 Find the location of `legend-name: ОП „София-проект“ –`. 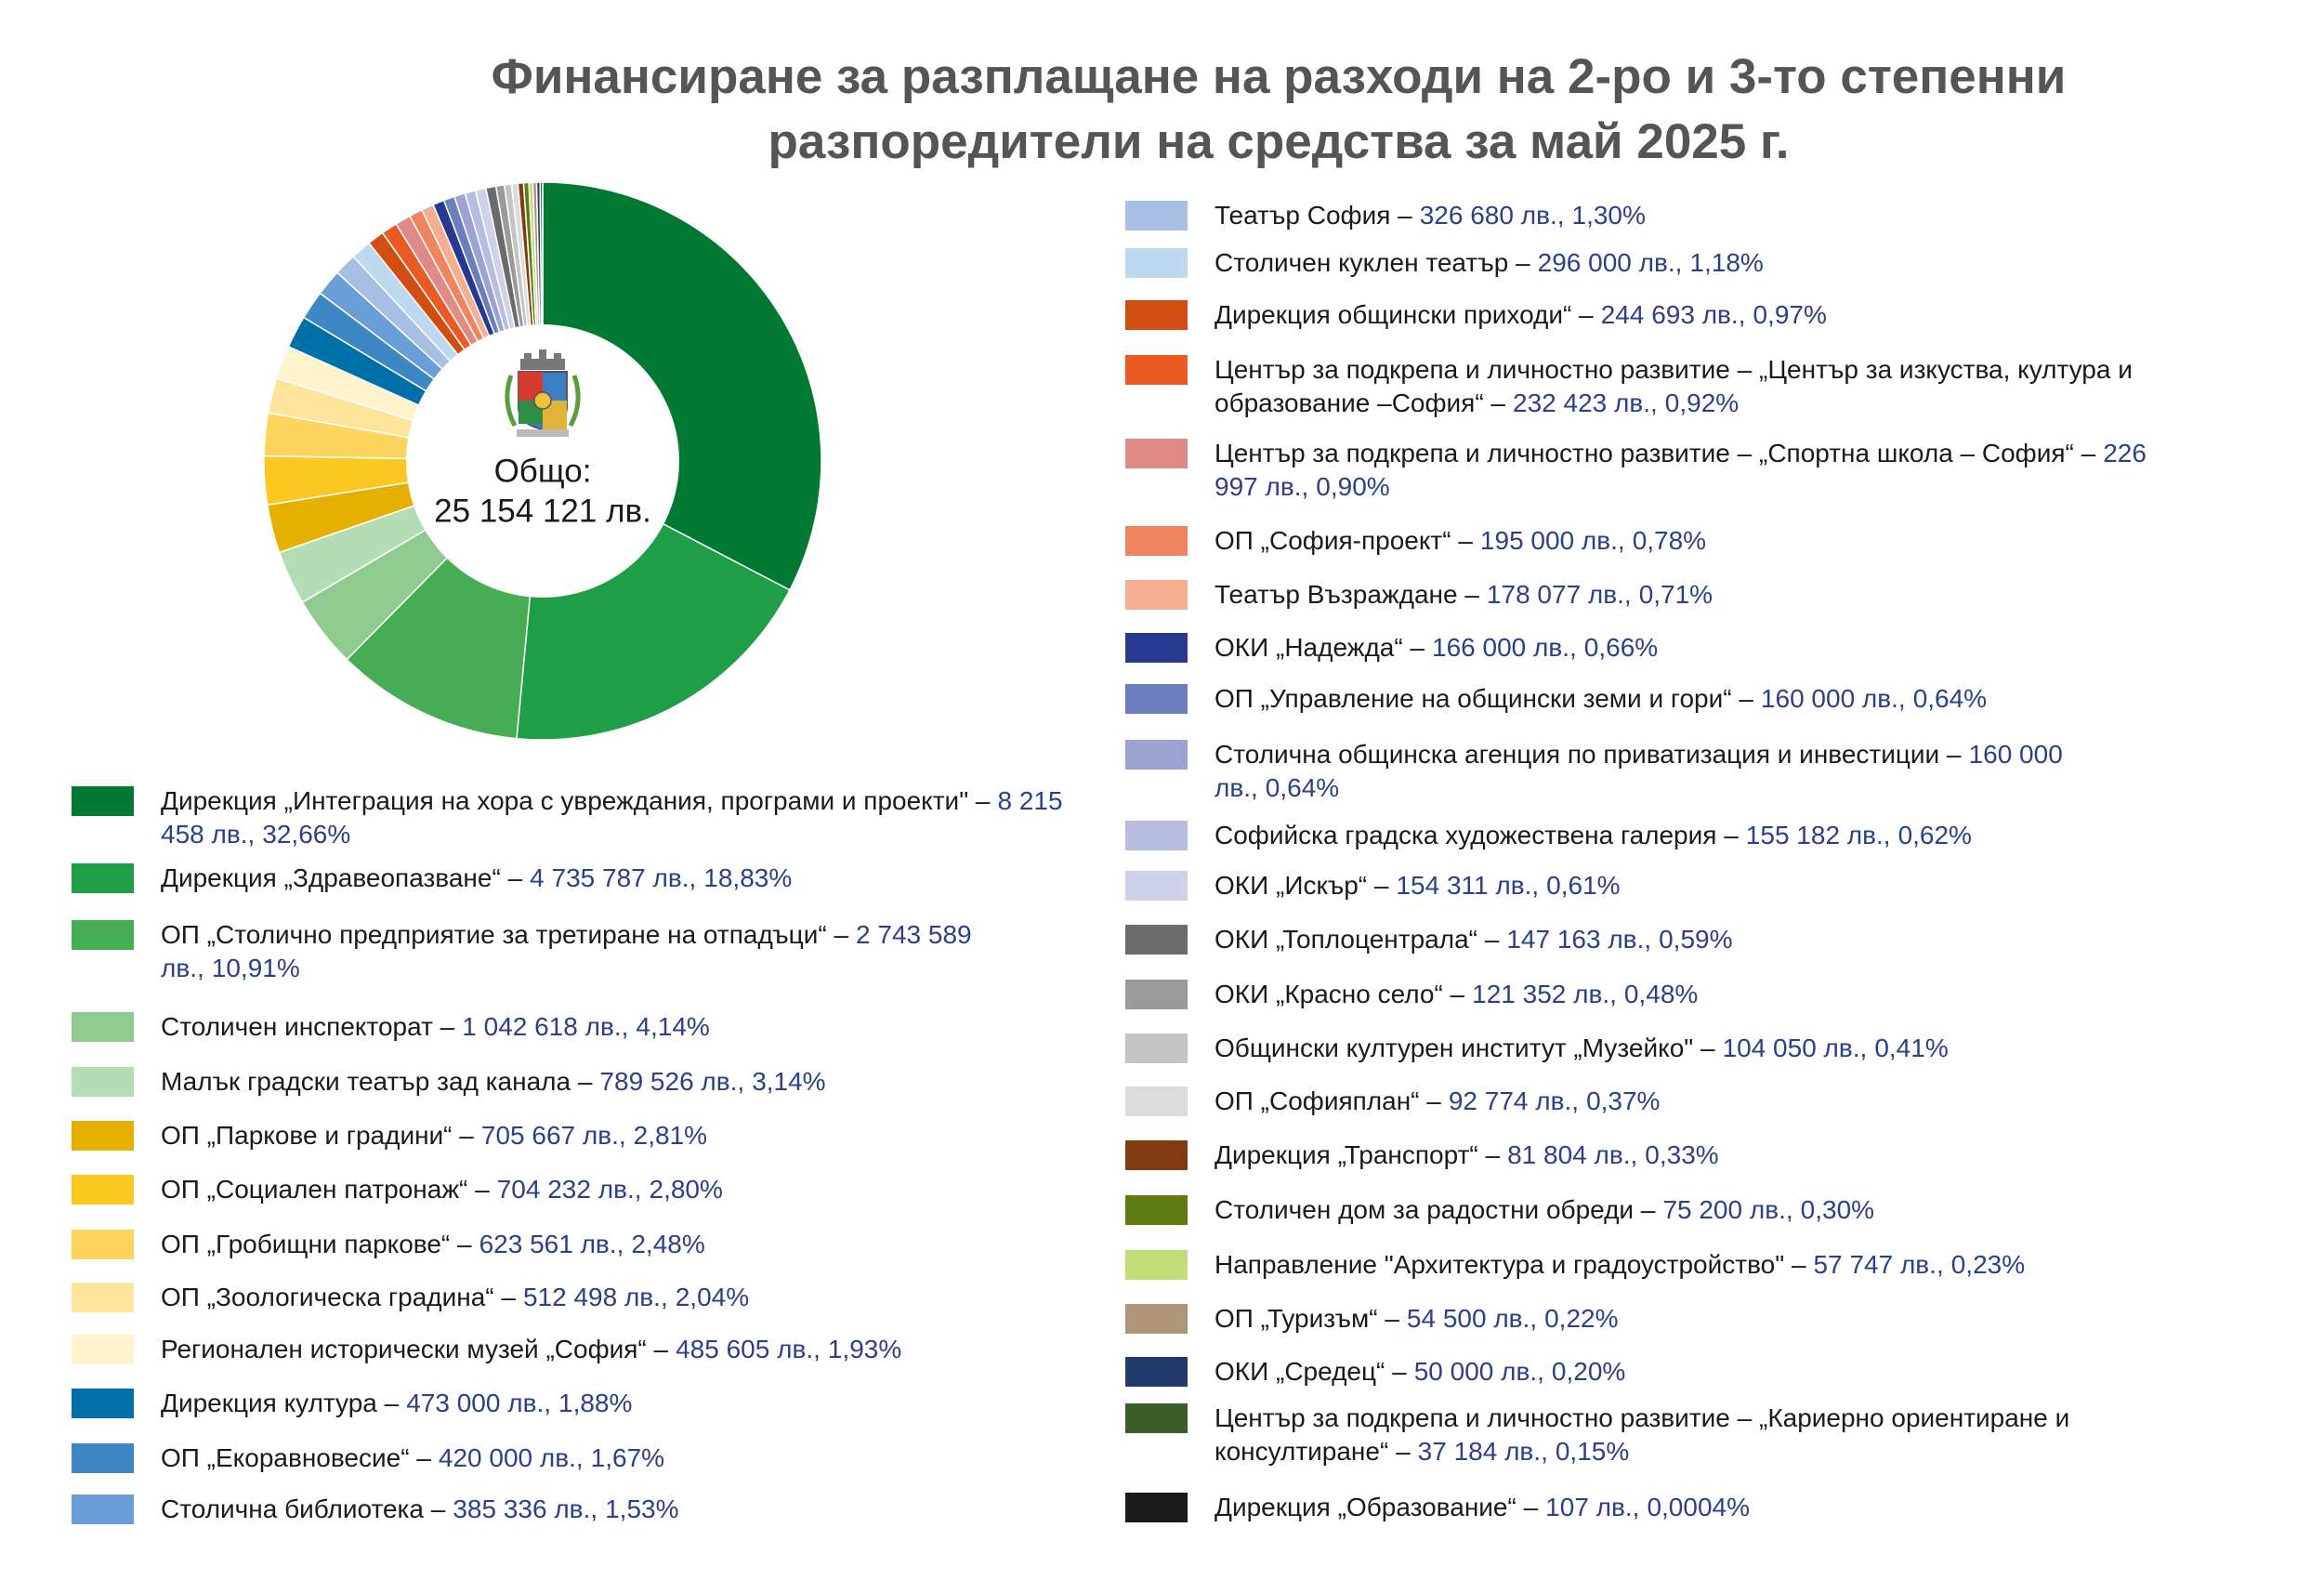

legend-name: ОП „София-проект“ – is located at coordinates (1344, 540).